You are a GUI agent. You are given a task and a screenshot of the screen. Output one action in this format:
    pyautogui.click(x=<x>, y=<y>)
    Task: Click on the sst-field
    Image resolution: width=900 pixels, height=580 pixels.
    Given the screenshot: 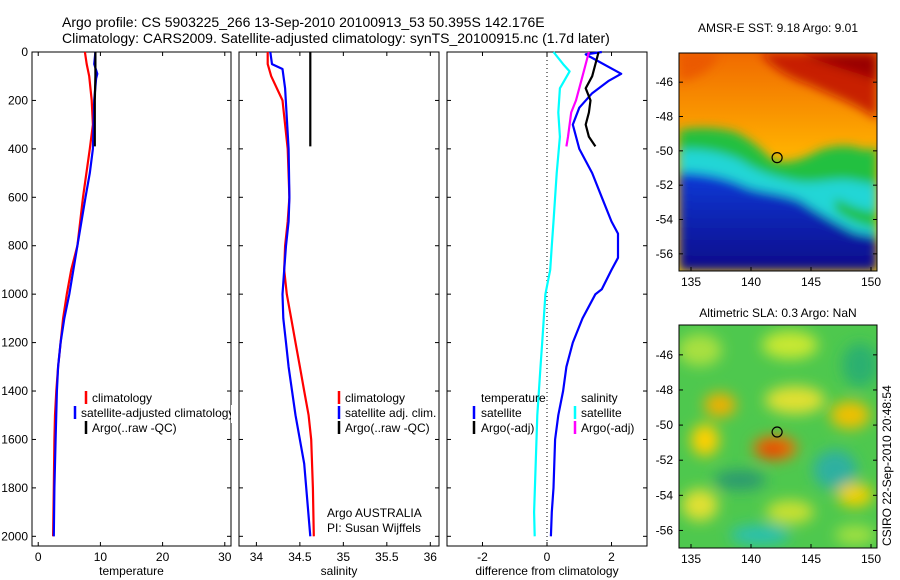 What is the action you would take?
    pyautogui.click(x=778, y=162)
    